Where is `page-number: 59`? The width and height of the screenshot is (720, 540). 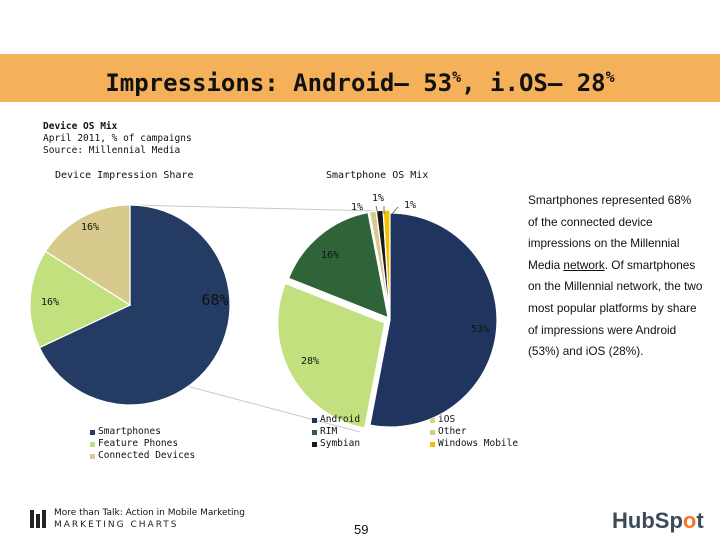 page-number: 59 is located at coordinates (361, 529).